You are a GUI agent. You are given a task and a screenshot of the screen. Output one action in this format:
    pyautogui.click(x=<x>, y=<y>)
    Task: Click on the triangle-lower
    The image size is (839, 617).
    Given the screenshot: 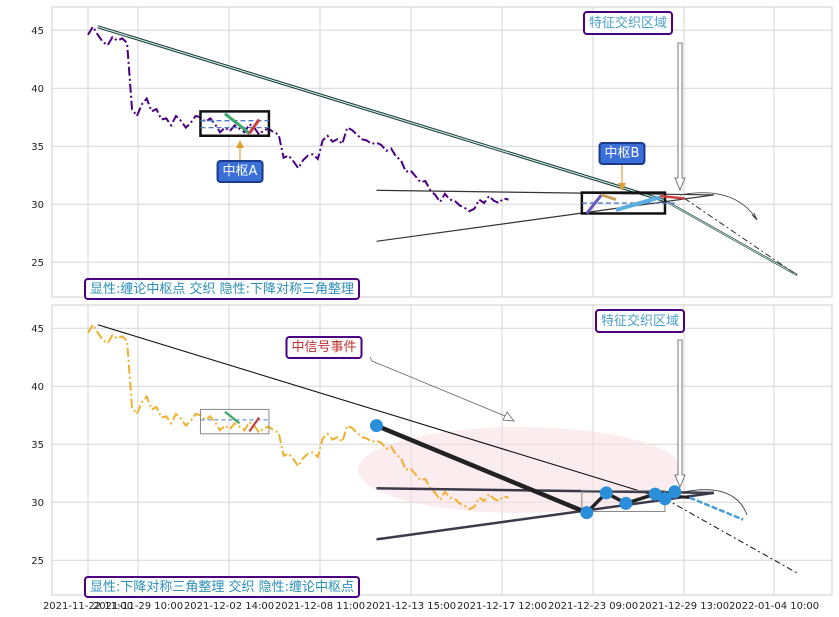 What is the action you would take?
    pyautogui.click(x=545, y=516)
    